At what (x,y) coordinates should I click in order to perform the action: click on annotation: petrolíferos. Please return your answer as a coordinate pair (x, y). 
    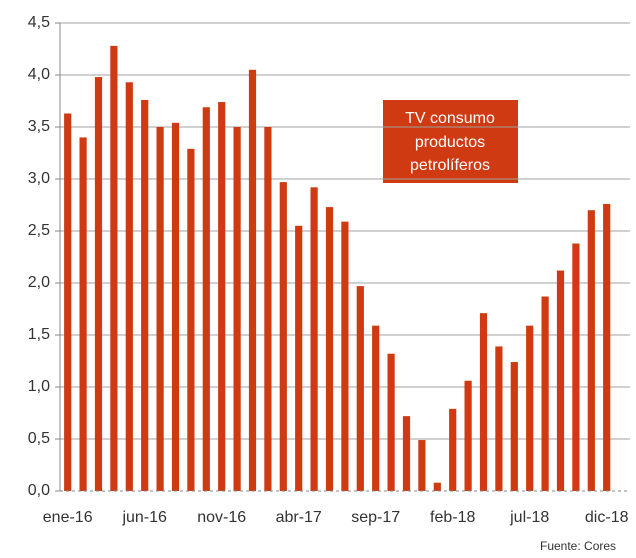
    Looking at the image, I should click on (450, 165).